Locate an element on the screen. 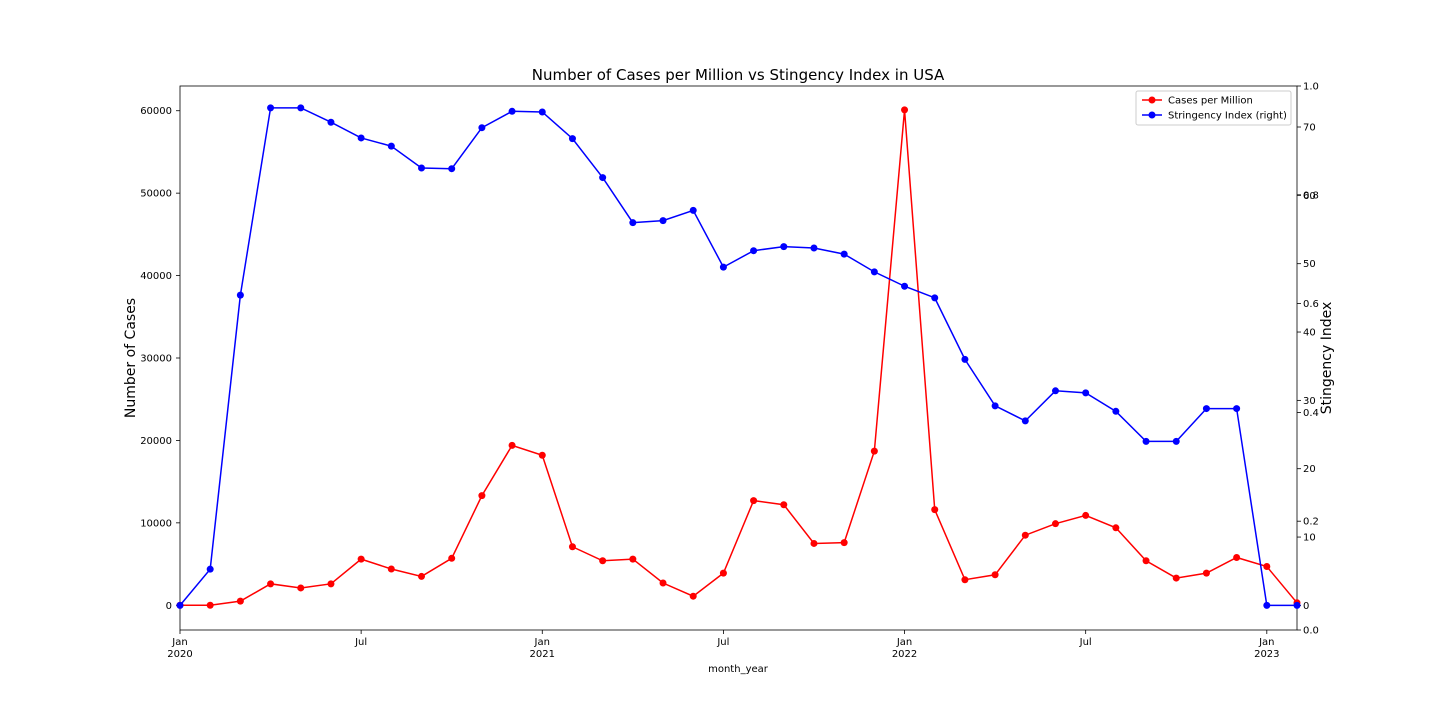 The image size is (1440, 720). y2-tick-label: 20 is located at coordinates (1309, 469).